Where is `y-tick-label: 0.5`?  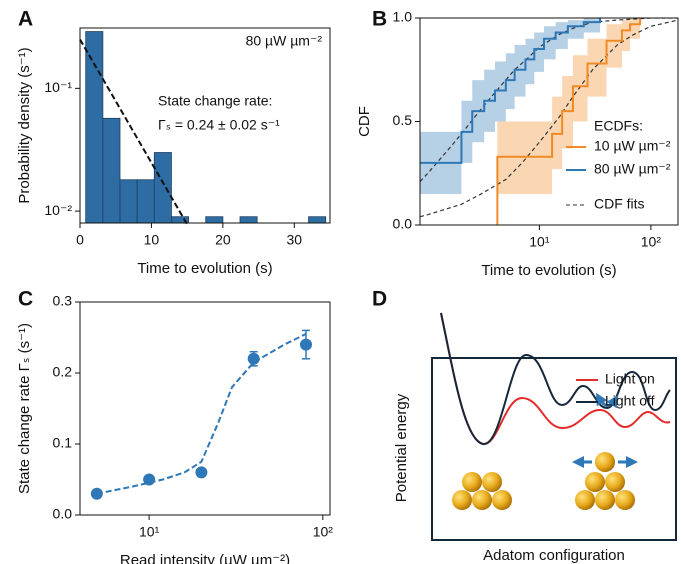
y-tick-label: 0.5 is located at coordinates (403, 120).